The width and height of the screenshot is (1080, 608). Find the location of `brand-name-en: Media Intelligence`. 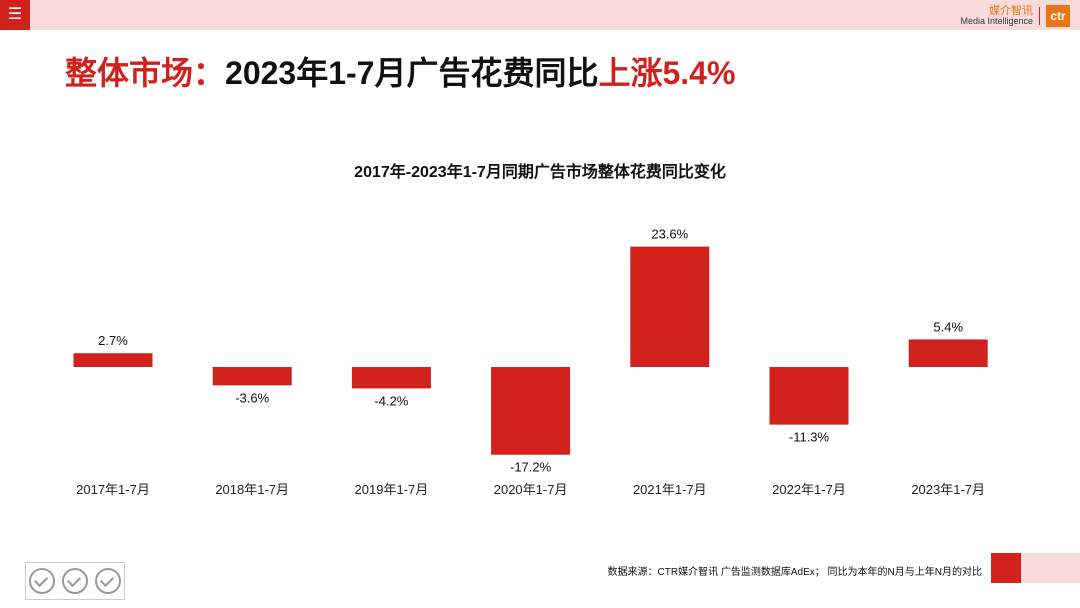

brand-name-en: Media Intelligence is located at coordinates (996, 21).